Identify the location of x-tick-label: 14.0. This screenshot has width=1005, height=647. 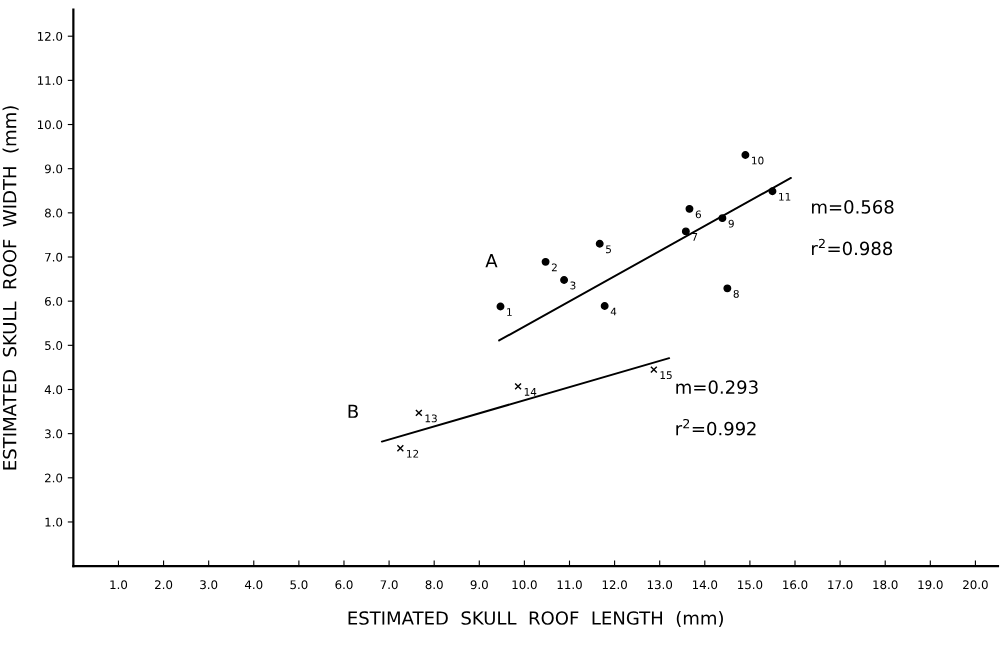
(705, 585).